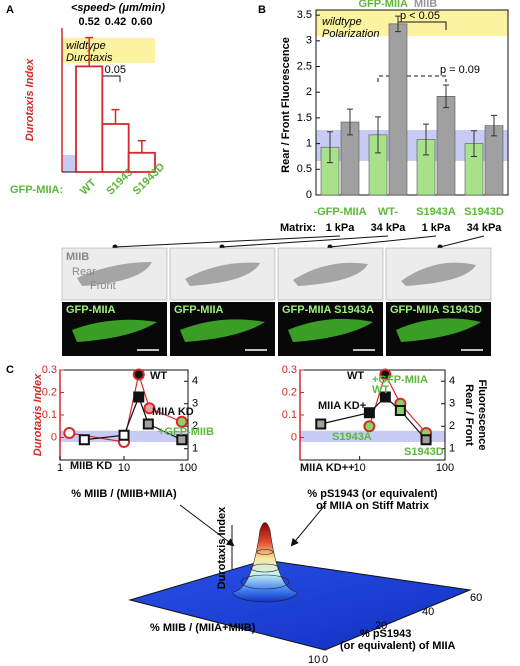 The width and height of the screenshot is (520, 666). I want to click on x-axis-label: % pS1943 (or equivalent), so click(372, 494).